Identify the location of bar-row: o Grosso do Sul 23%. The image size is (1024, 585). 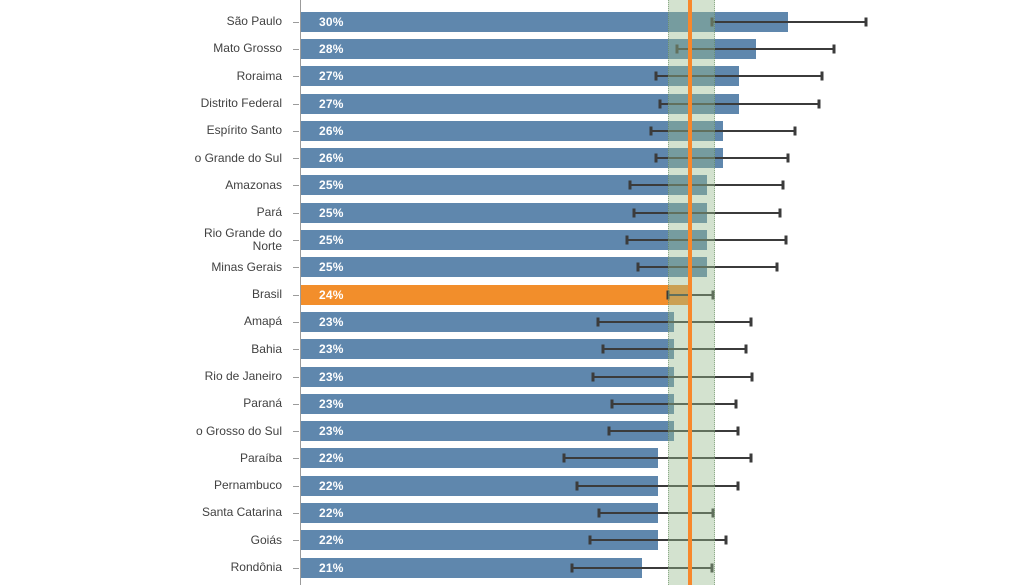
(512, 430).